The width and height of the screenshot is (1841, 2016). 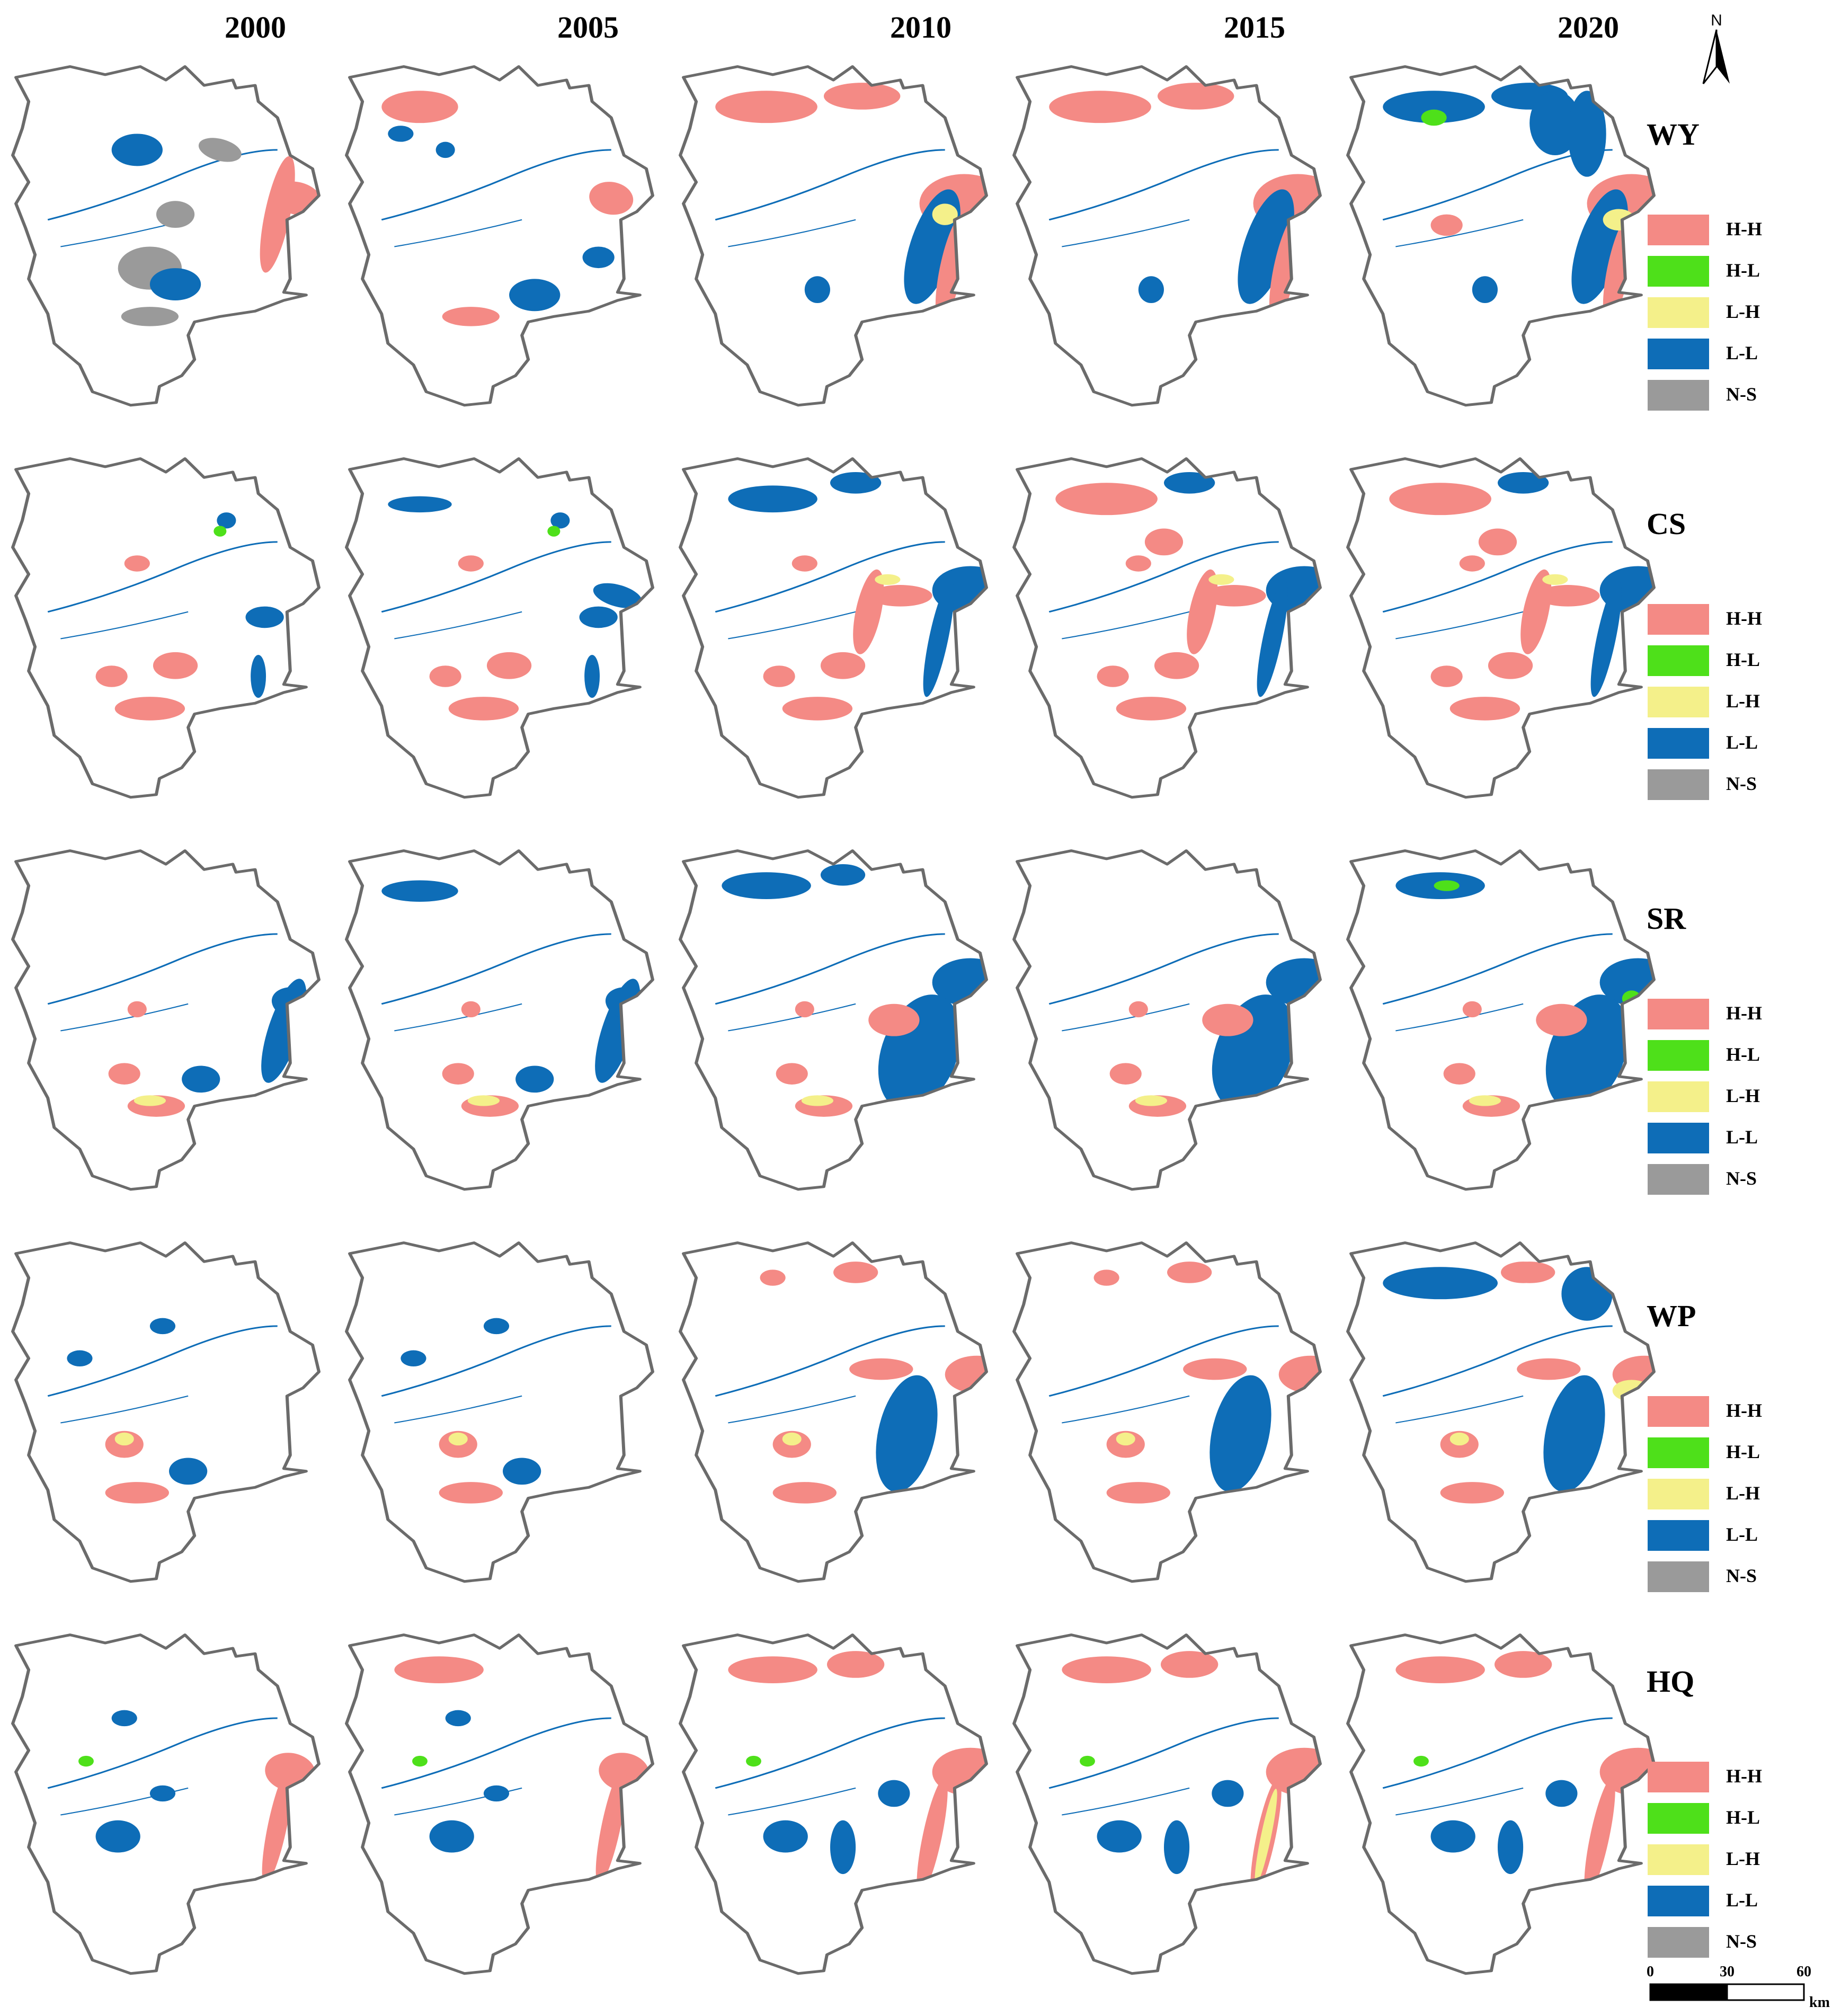 I want to click on map-wp-2005, so click(x=500, y=1404).